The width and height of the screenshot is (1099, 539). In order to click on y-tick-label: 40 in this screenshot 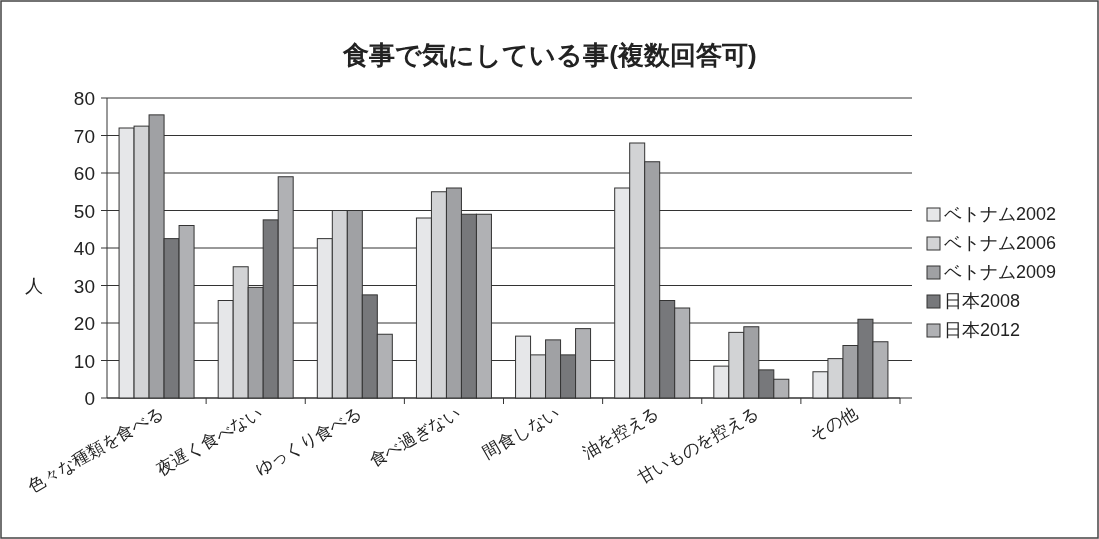, I will do `click(84, 248)`.